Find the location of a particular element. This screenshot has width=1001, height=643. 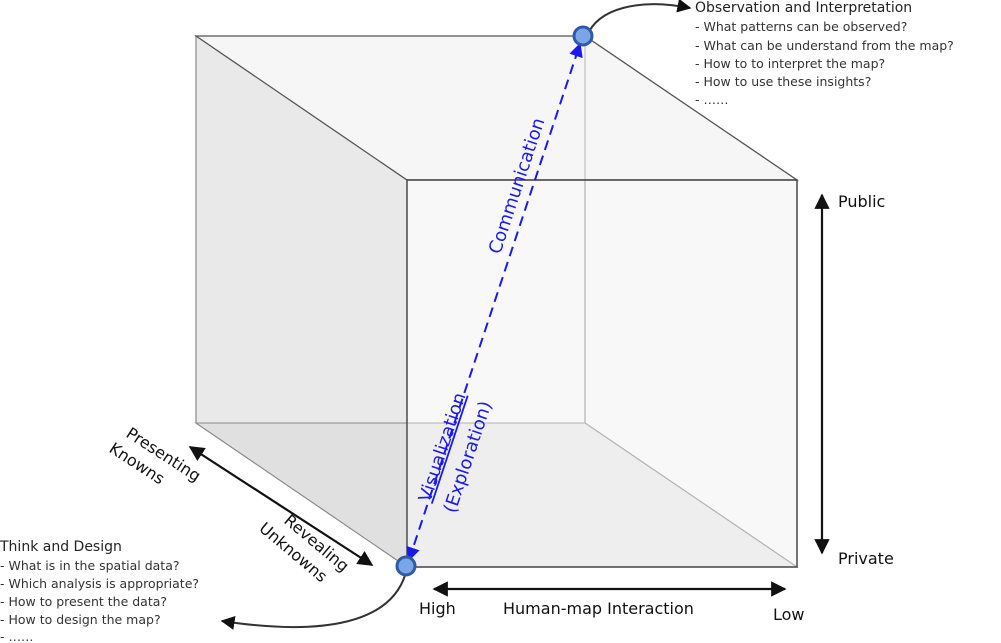

private-label: Private is located at coordinates (866, 558).